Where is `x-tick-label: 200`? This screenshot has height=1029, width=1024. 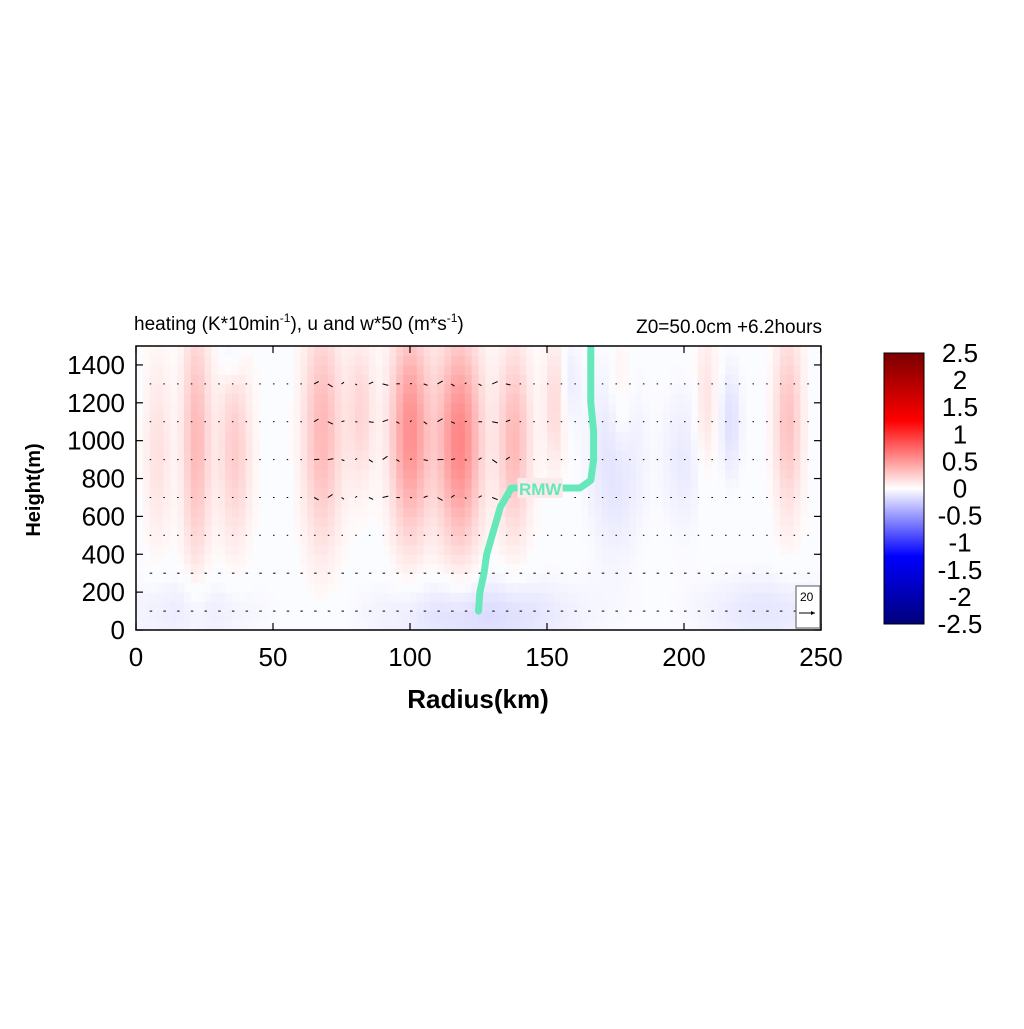 x-tick-label: 200 is located at coordinates (683, 657).